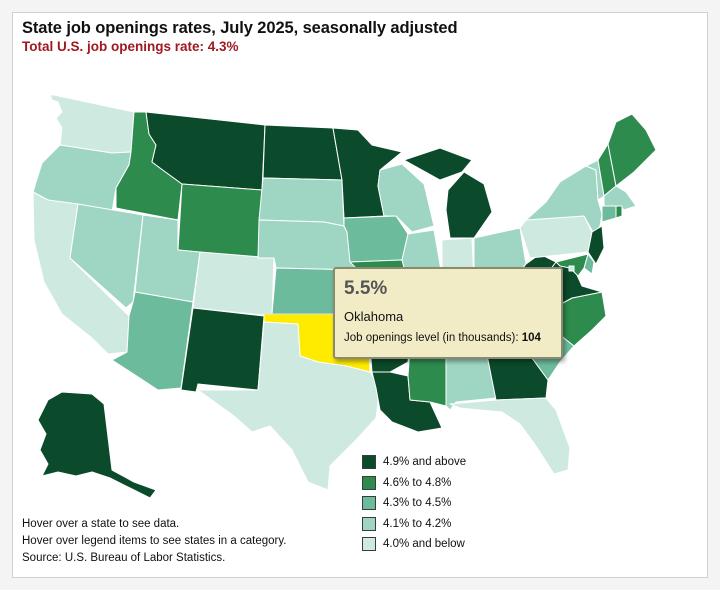 This screenshot has height=590, width=720. What do you see at coordinates (106, 256) in the screenshot?
I see `state-NV` at bounding box center [106, 256].